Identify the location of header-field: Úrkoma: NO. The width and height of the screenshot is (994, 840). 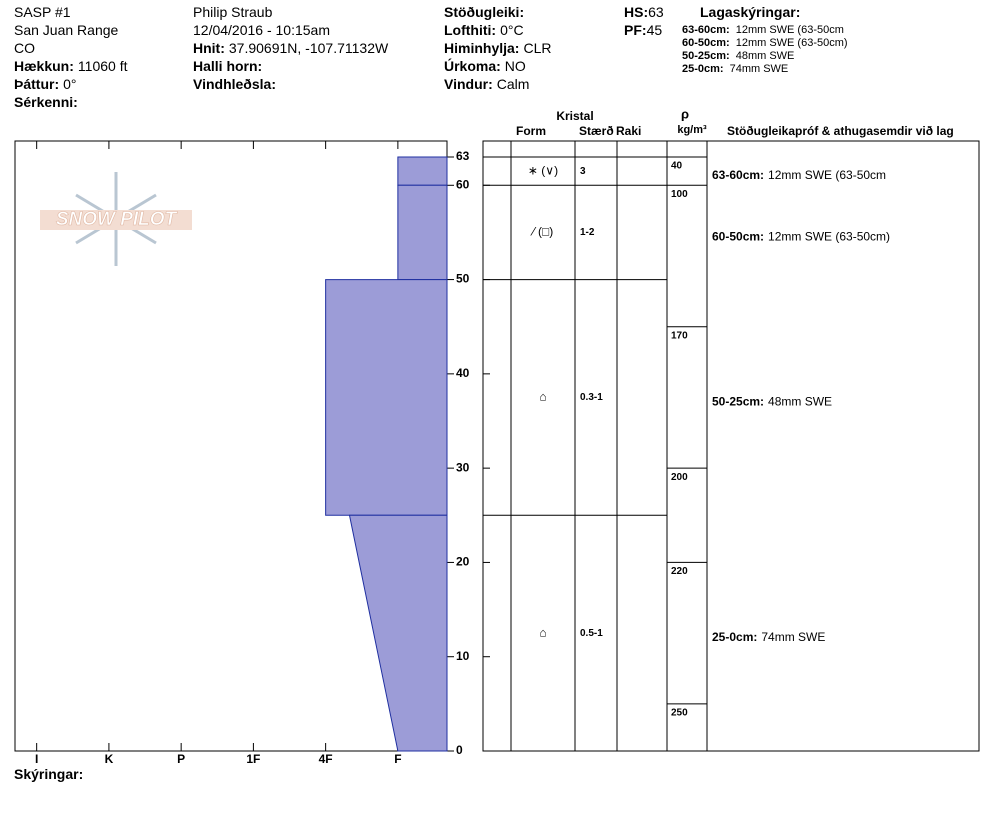
(485, 66).